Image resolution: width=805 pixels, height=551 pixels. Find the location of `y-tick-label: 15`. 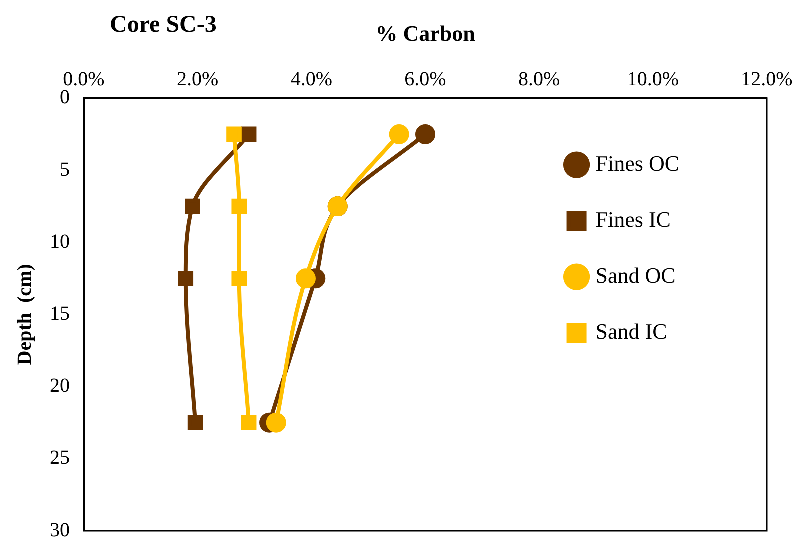

y-tick-label: 15 is located at coordinates (60, 313).